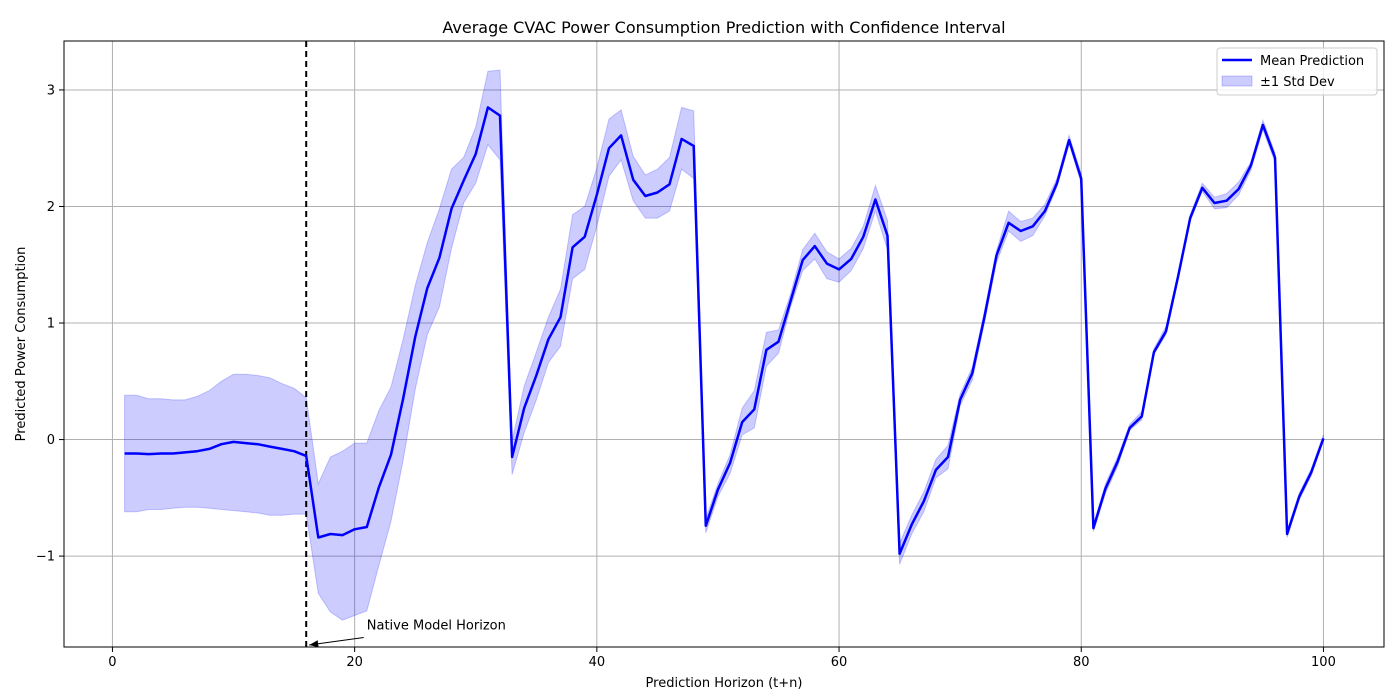 The image size is (1391, 698). What do you see at coordinates (336, 641) in the screenshot?
I see `annotation-arrow` at bounding box center [336, 641].